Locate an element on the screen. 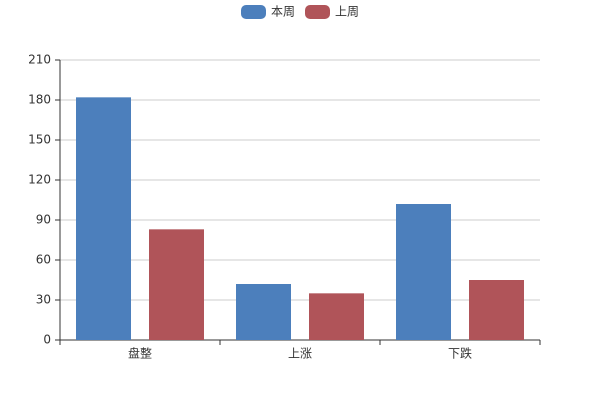 The width and height of the screenshot is (600, 400). legend-label: 上周 is located at coordinates (347, 12).